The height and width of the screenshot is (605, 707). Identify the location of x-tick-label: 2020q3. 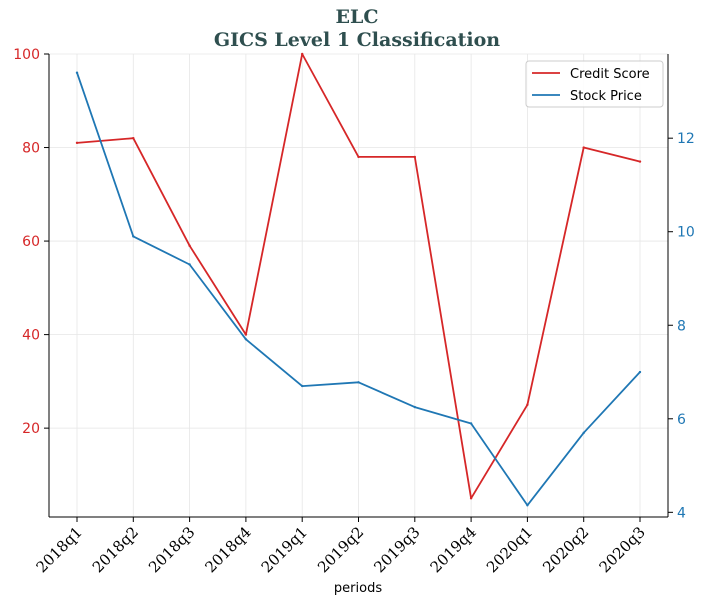
(622, 549).